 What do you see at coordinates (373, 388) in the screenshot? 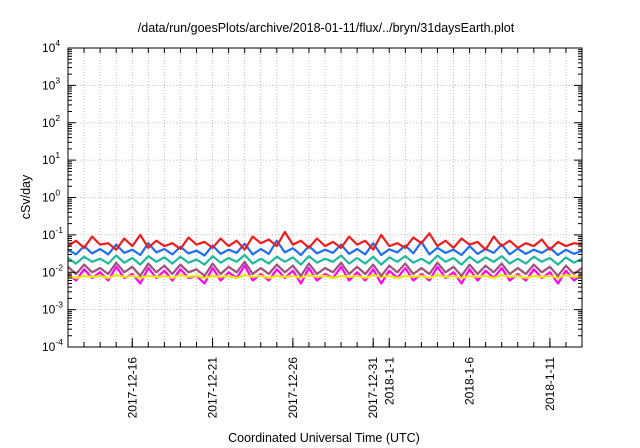
I see `x-tick-label: 2017-12-31` at bounding box center [373, 388].